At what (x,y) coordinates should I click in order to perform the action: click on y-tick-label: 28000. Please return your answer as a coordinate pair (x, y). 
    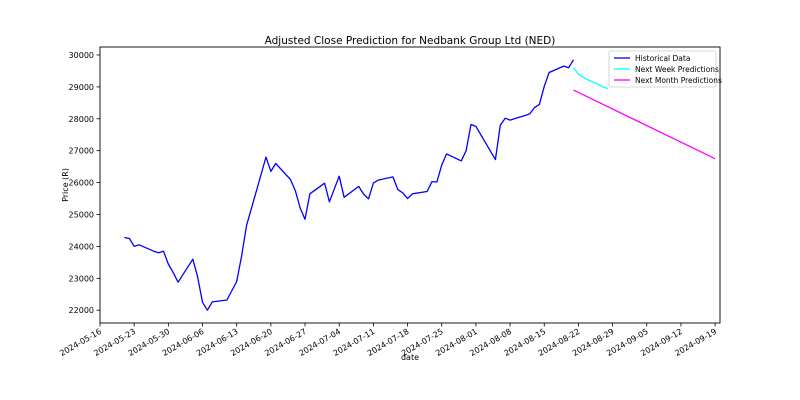
    Looking at the image, I should click on (81, 119).